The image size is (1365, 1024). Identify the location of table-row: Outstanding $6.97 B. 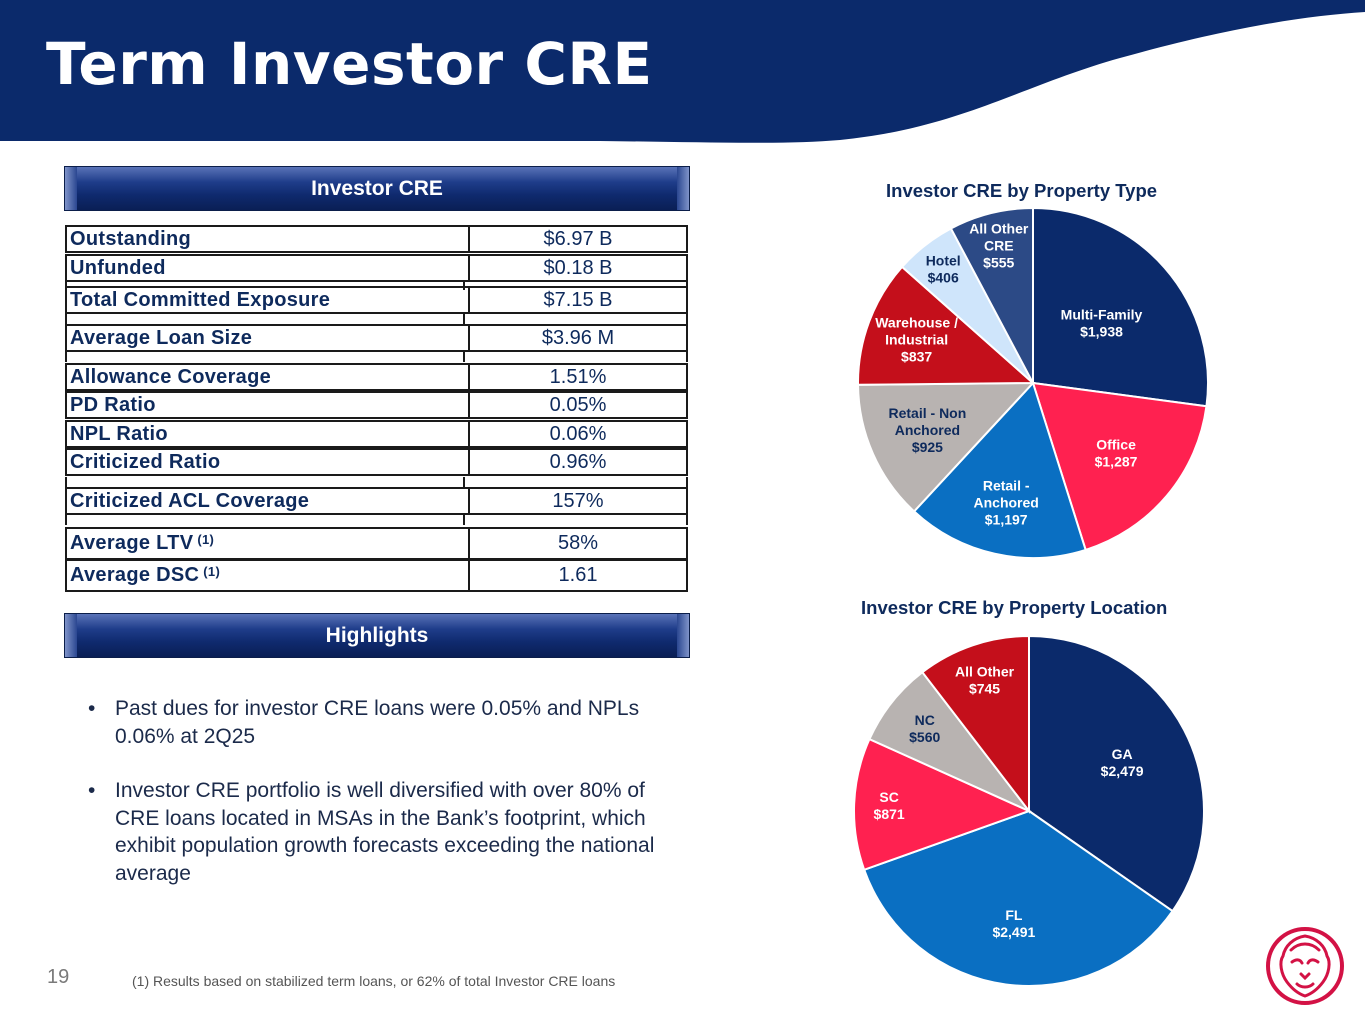
(376, 239).